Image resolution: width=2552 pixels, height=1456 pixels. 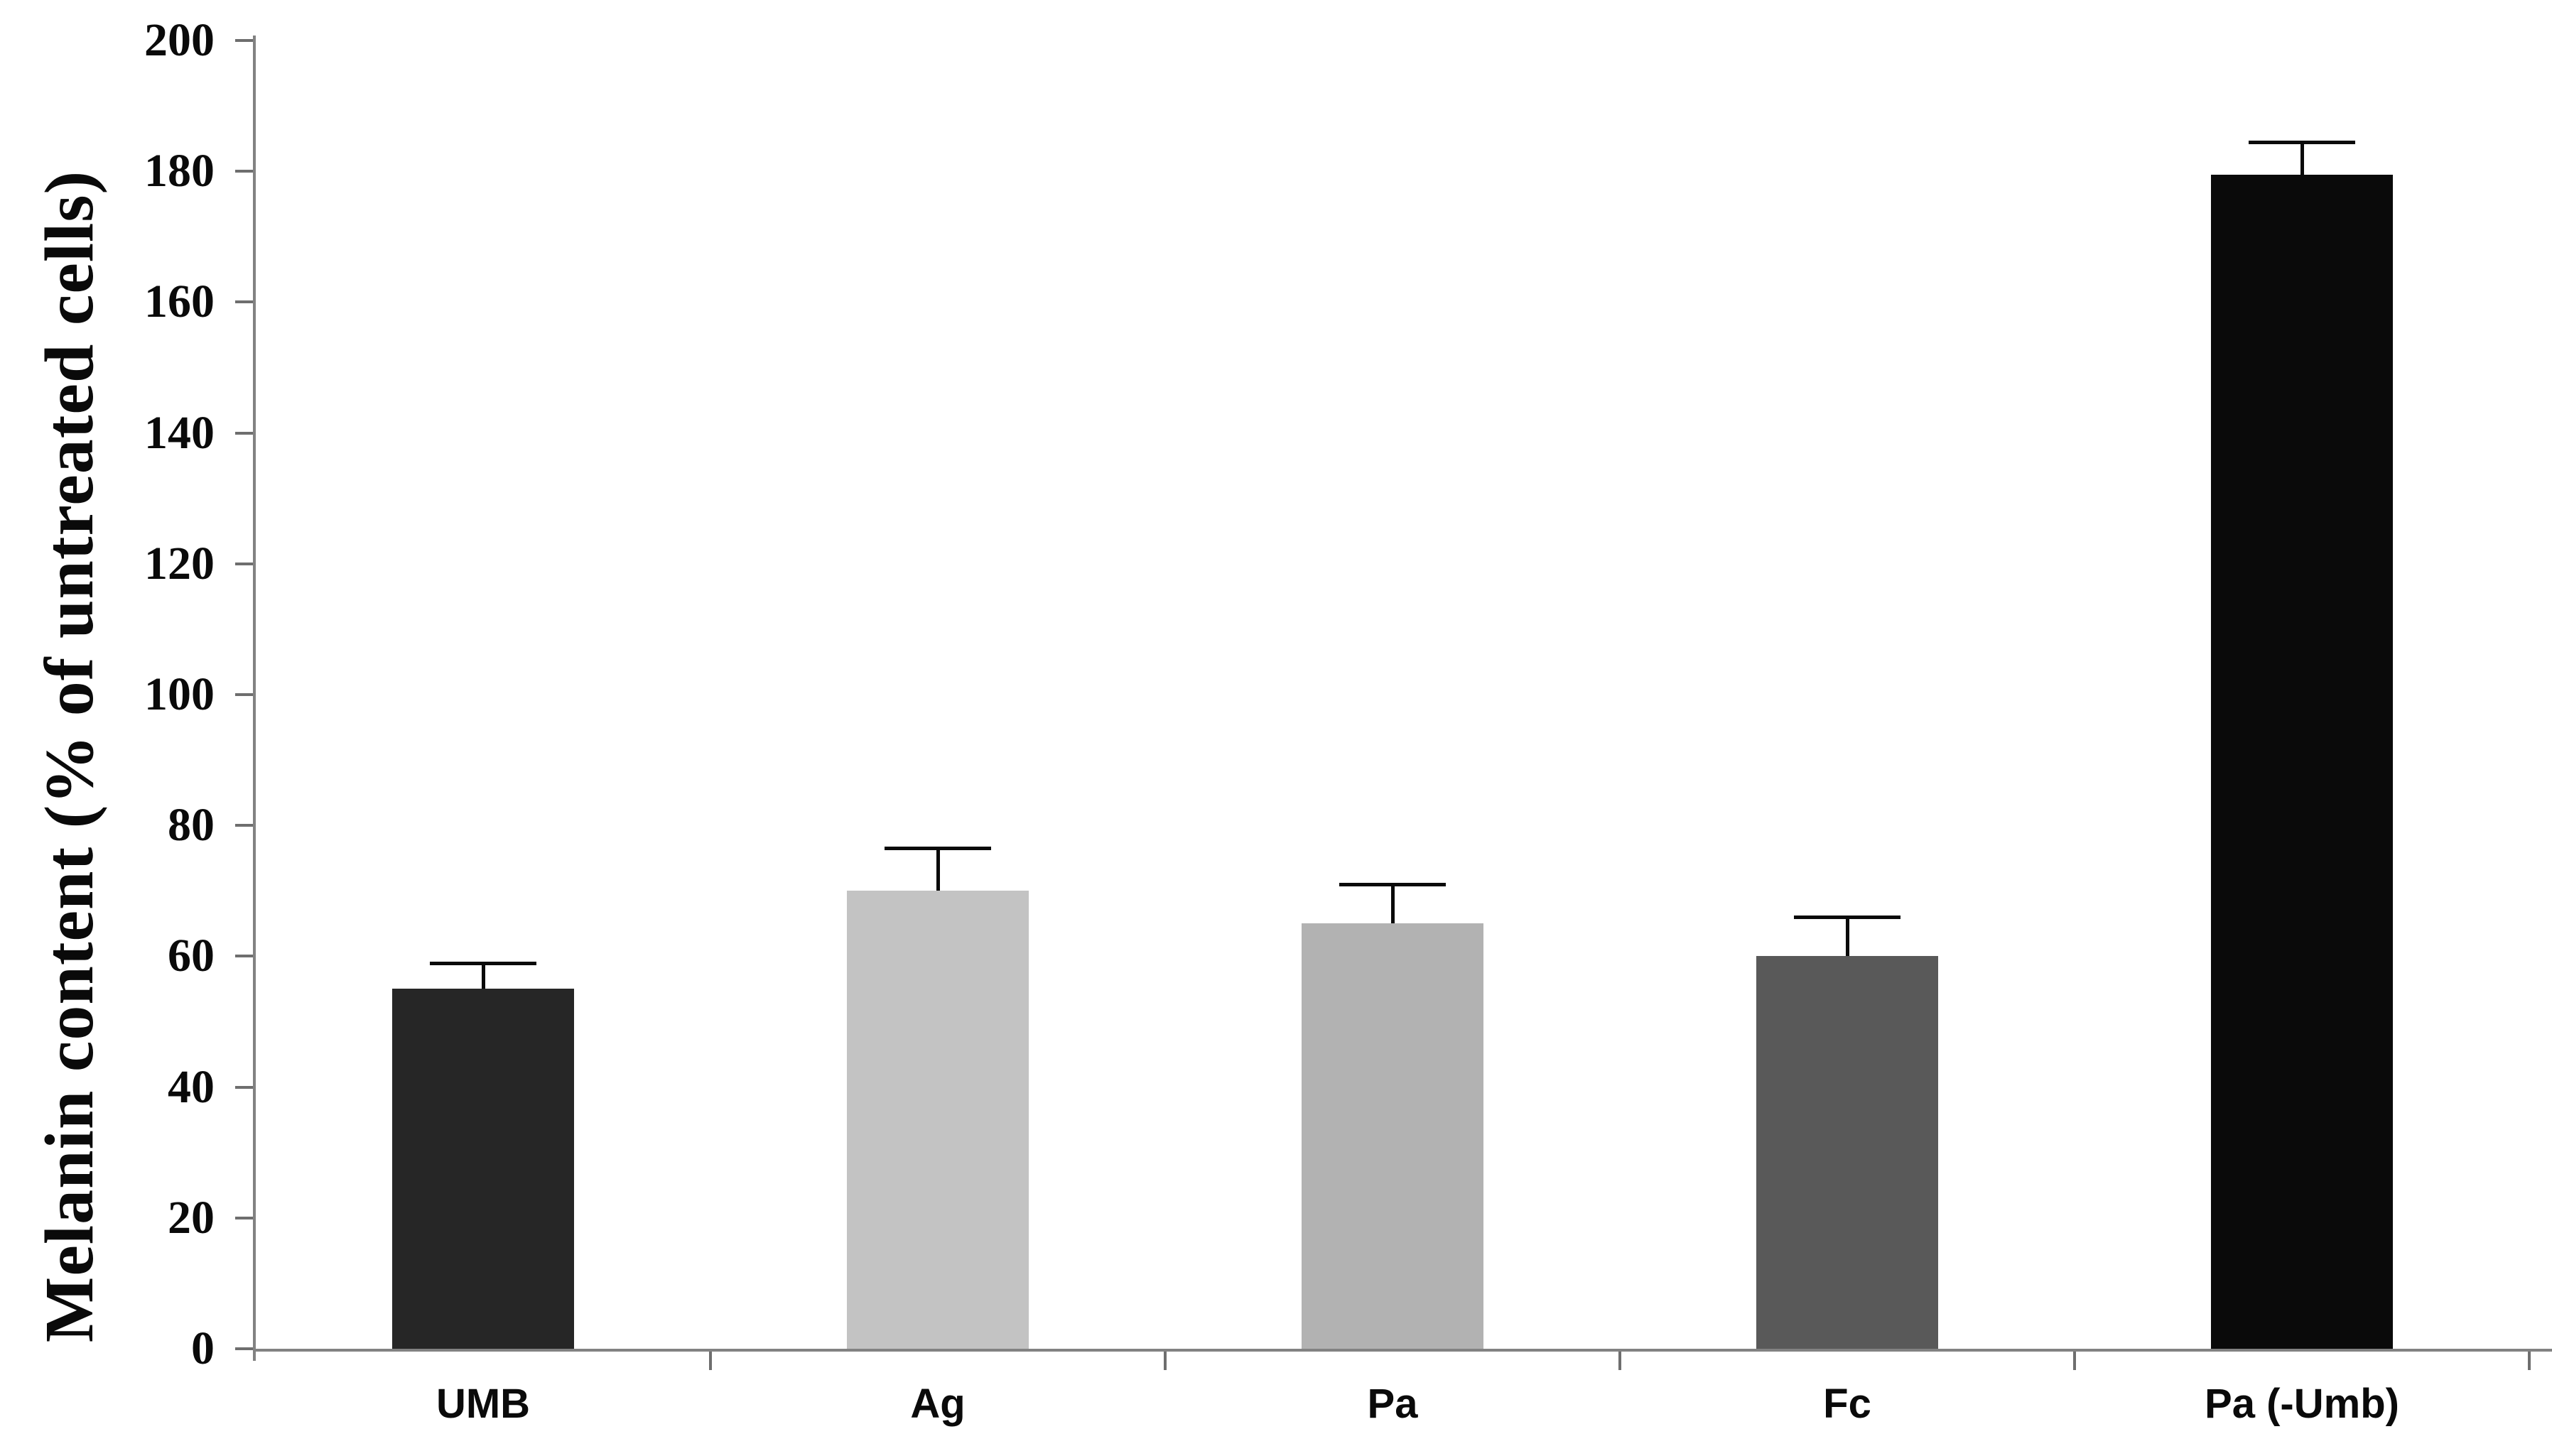 I want to click on y-tick-label: 200, so click(x=179, y=40).